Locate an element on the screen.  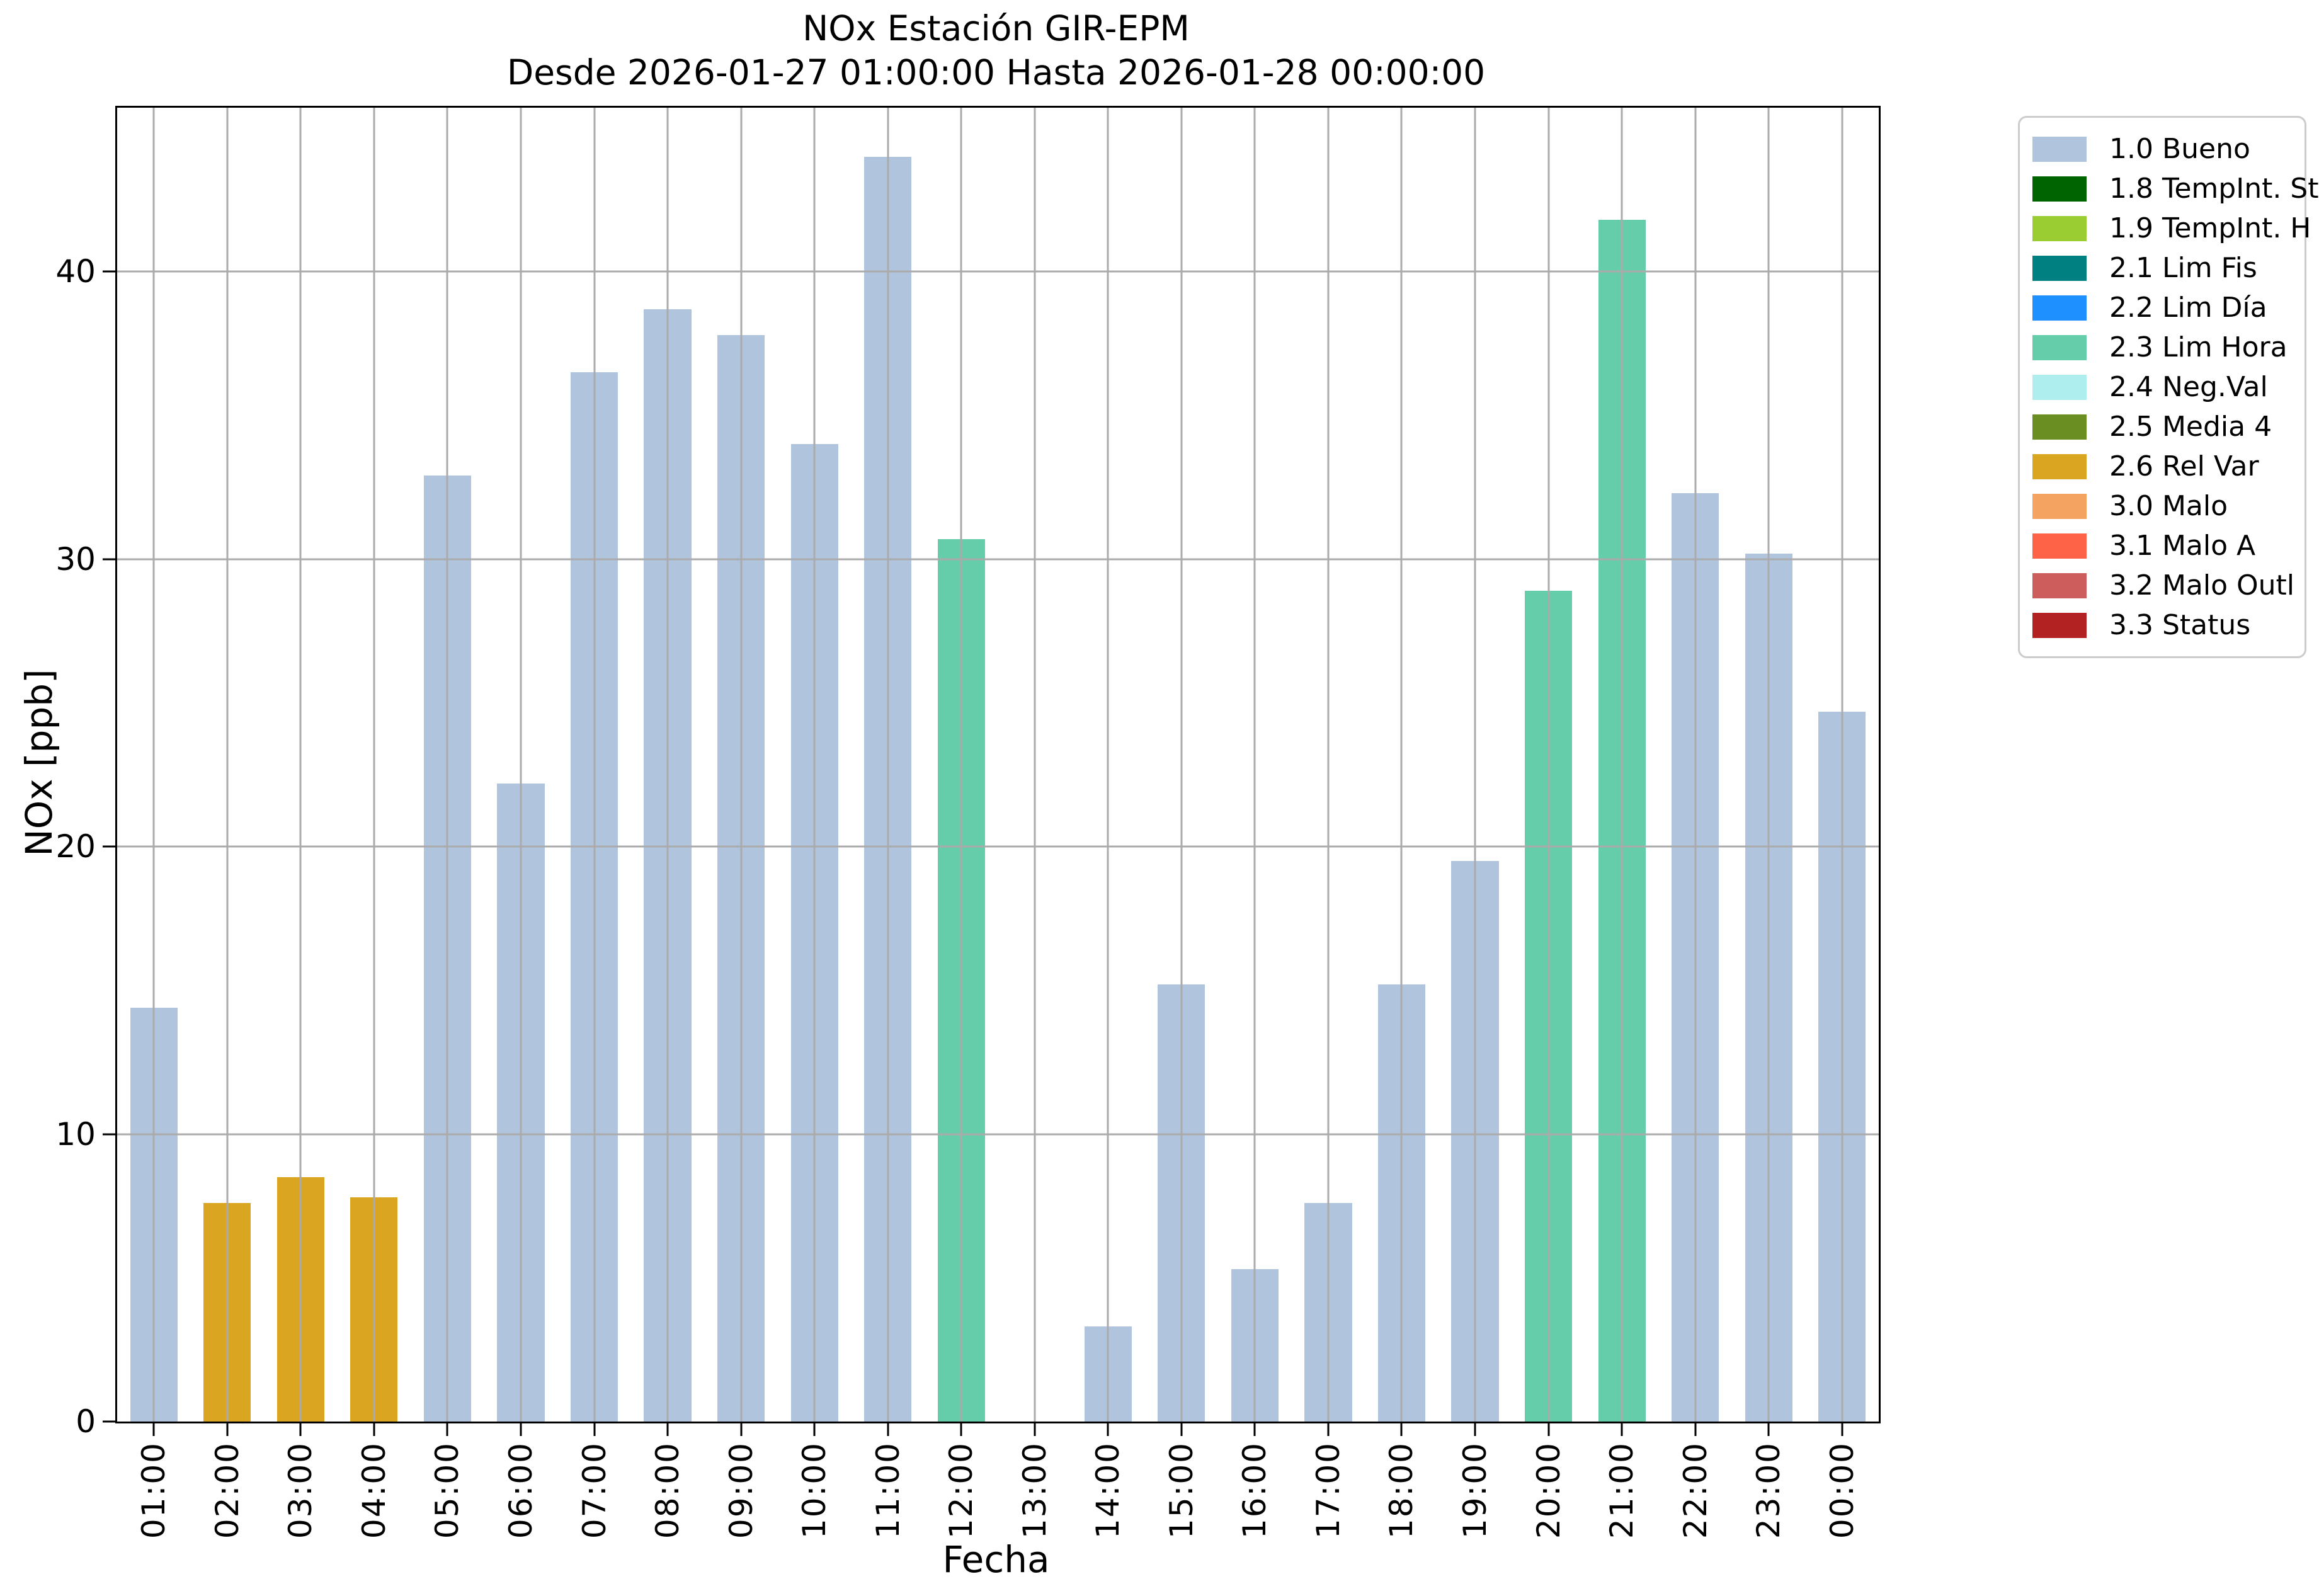
legend-item-tempint_h: 1.9 TempInt. H is located at coordinates (2171, 228).